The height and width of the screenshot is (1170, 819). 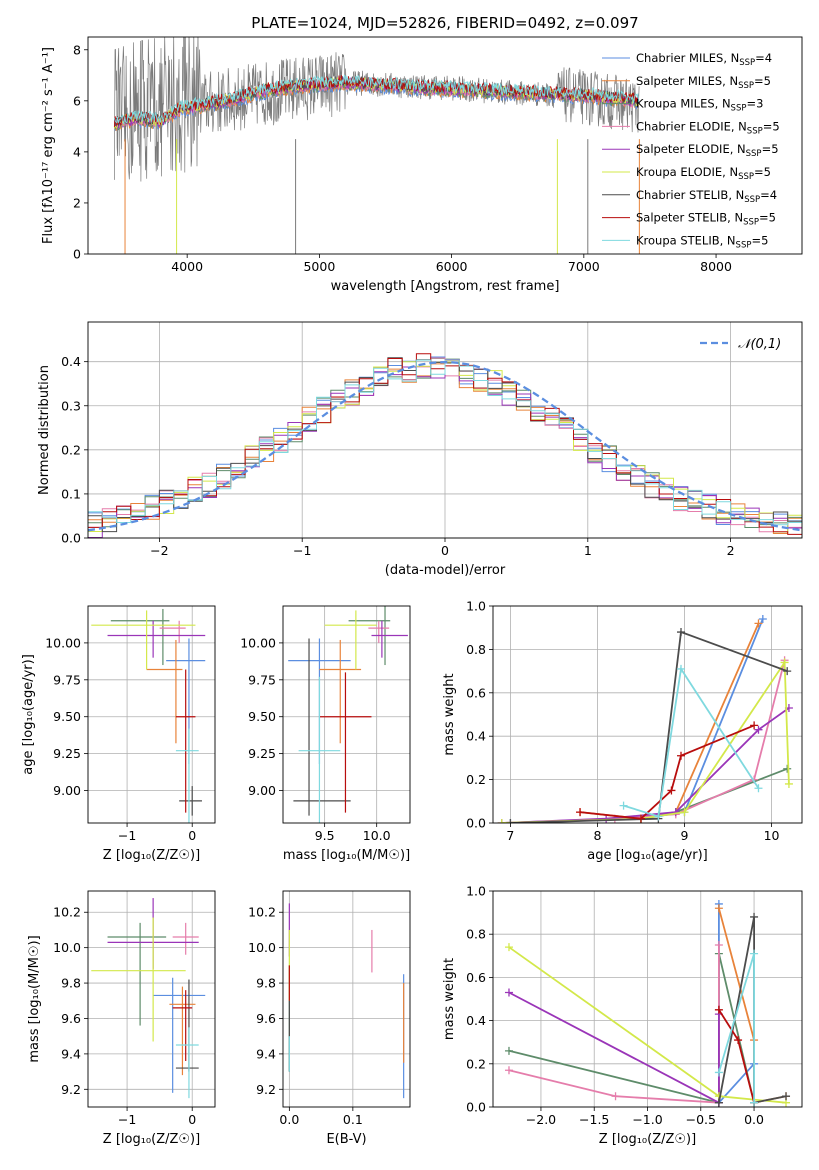 What do you see at coordinates (701, 1119) in the screenshot?
I see `x-tick-label: −0.5` at bounding box center [701, 1119].